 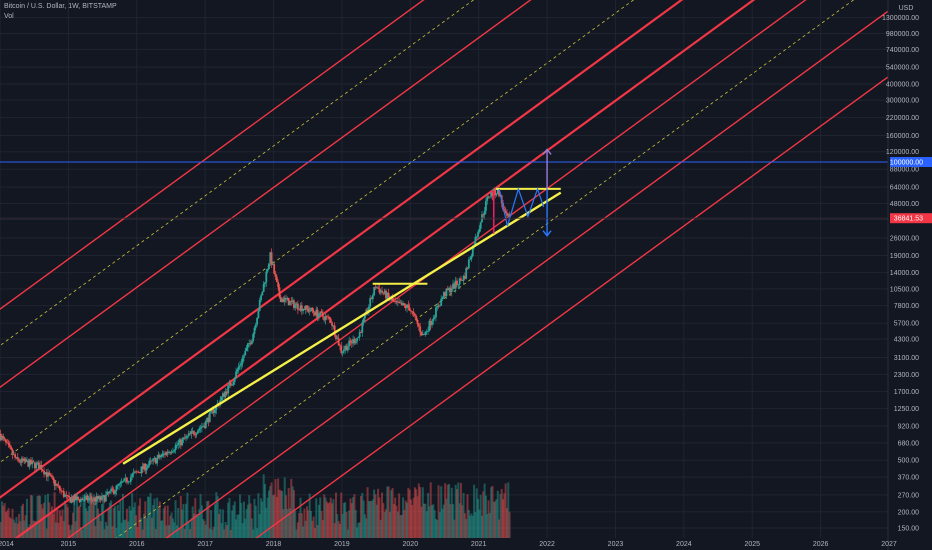 What do you see at coordinates (904, 238) in the screenshot?
I see `price-tick-label: 26000.00` at bounding box center [904, 238].